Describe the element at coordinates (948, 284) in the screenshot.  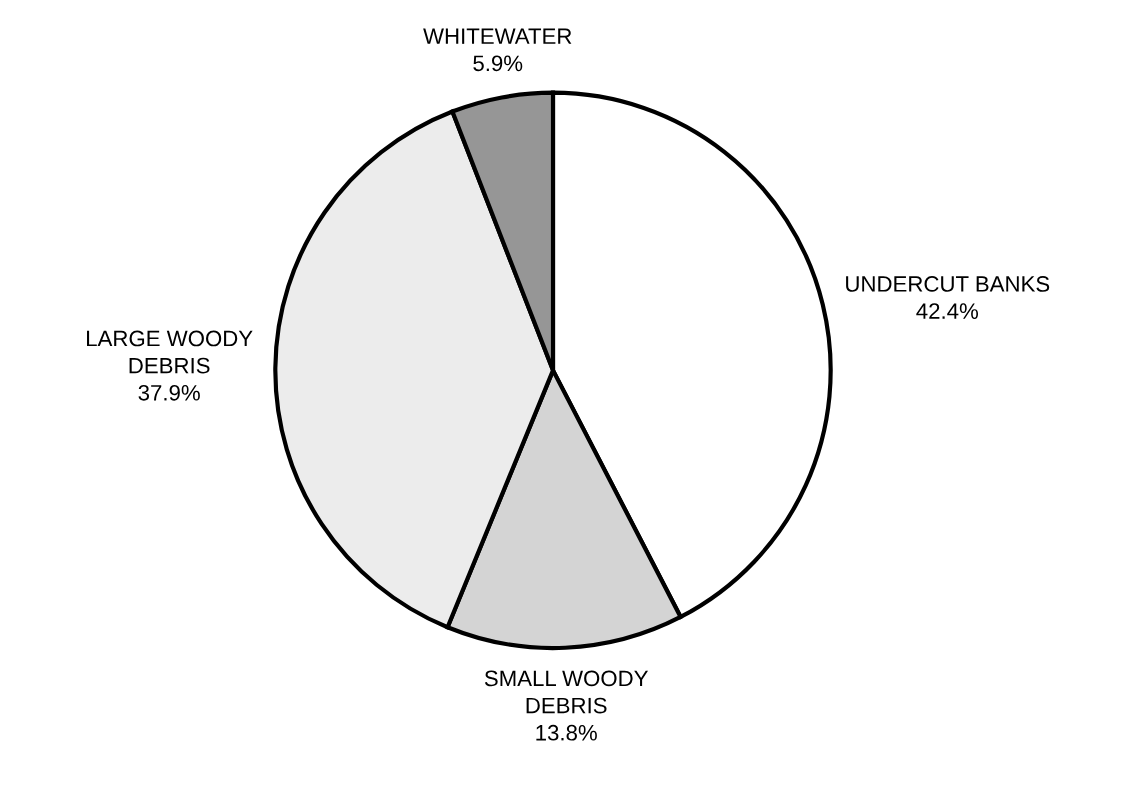
I see `slice-label: UNDERCUT BANKS` at that location.